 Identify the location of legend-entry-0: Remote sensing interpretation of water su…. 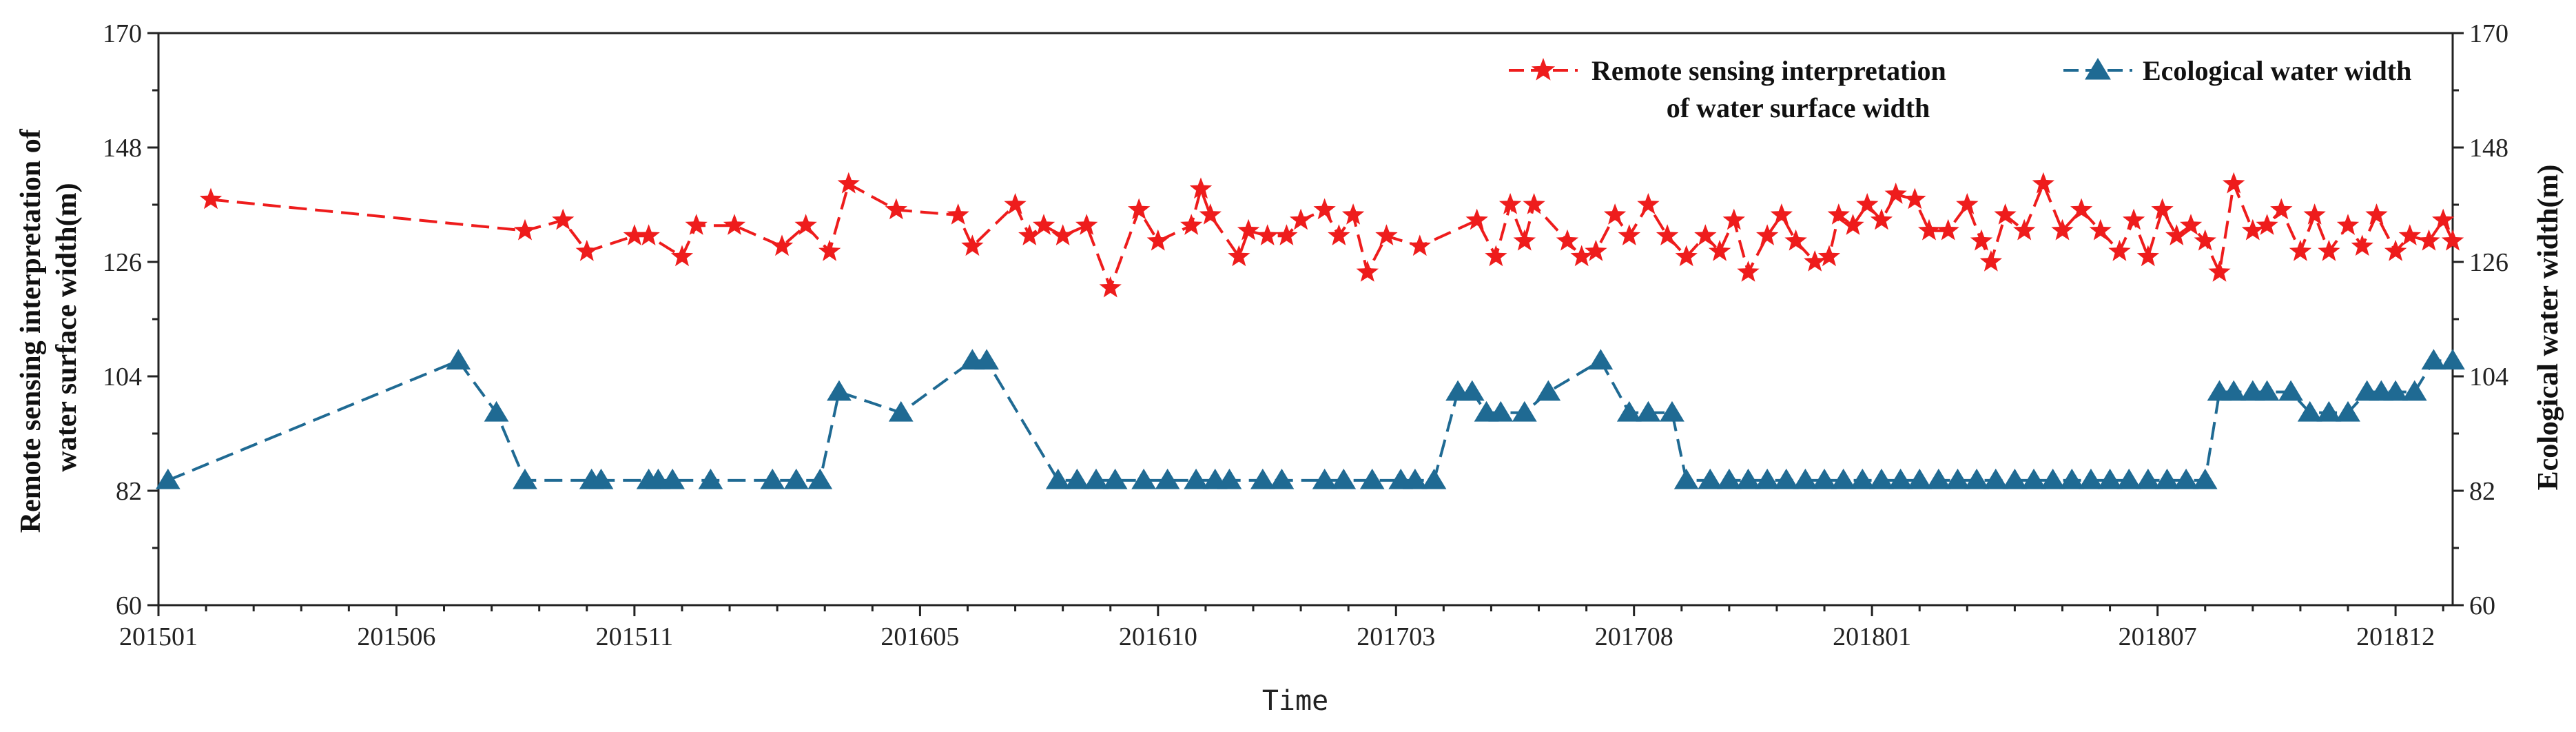
(1727, 89).